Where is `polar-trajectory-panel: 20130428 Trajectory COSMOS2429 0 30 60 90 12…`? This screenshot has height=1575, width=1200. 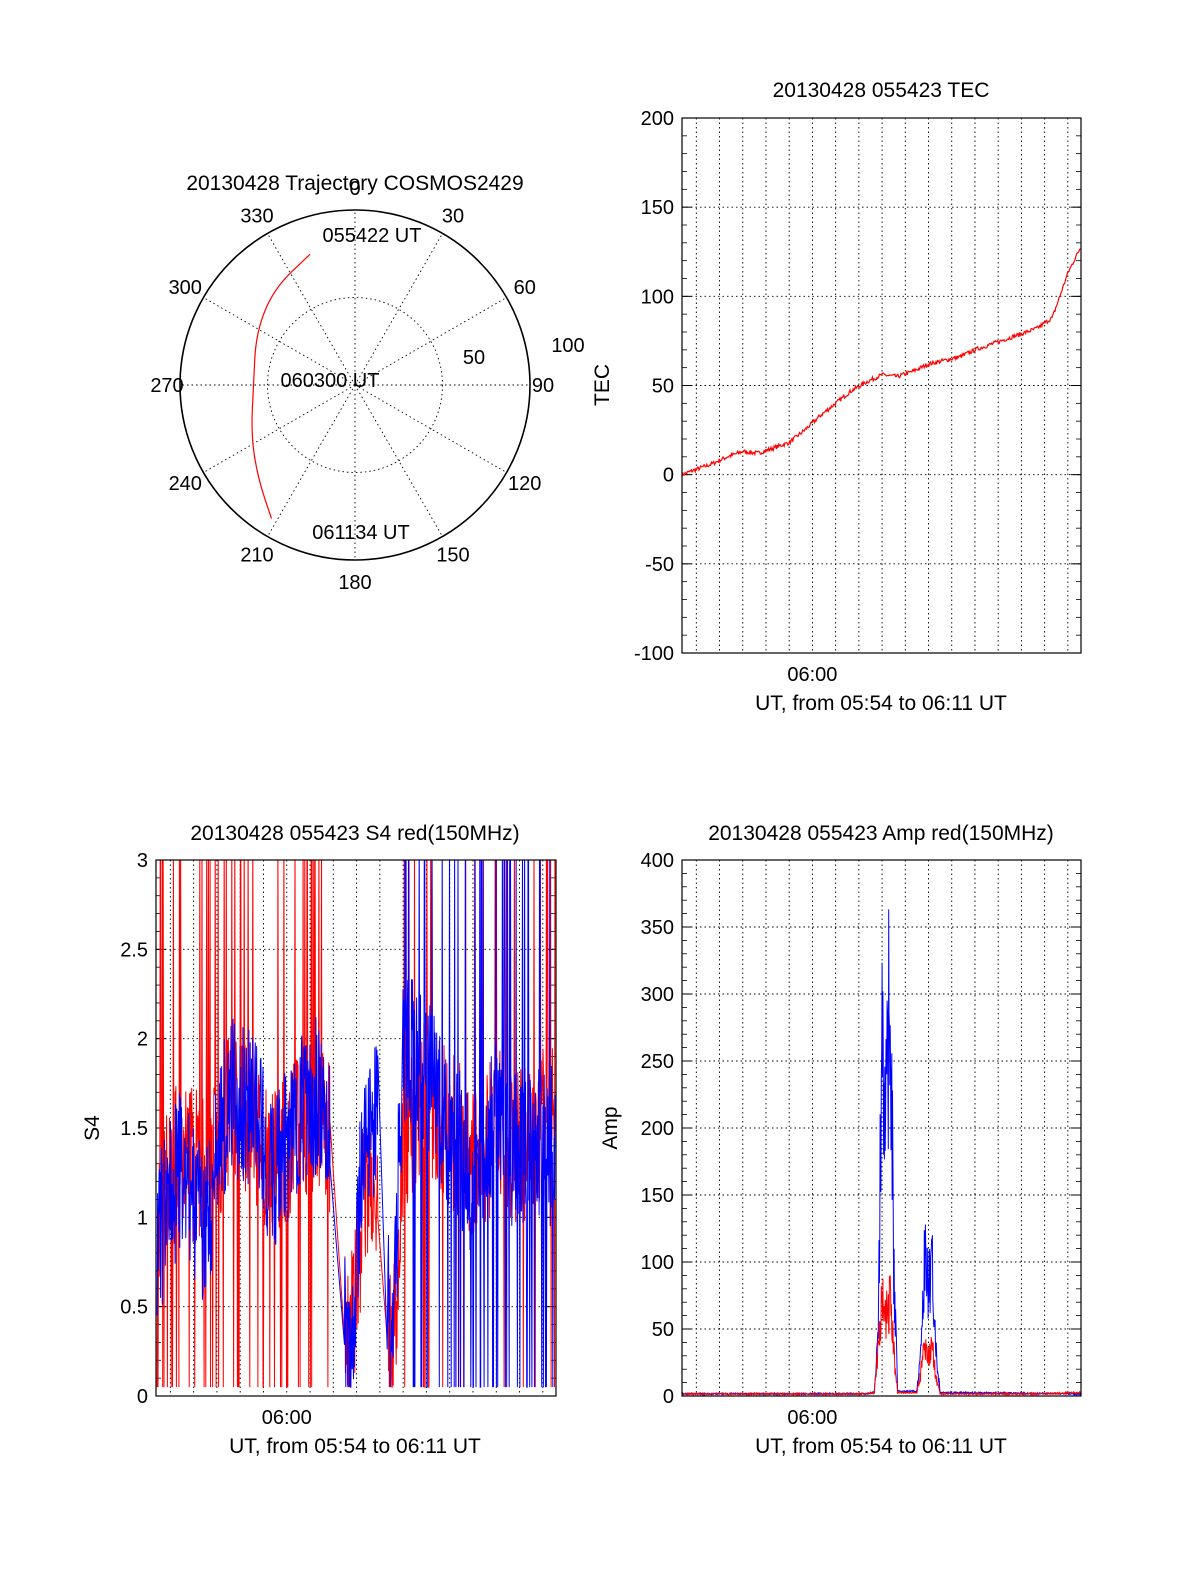 polar-trajectory-panel: 20130428 Trajectory COSMOS2429 0 30 60 90 12… is located at coordinates (367, 383).